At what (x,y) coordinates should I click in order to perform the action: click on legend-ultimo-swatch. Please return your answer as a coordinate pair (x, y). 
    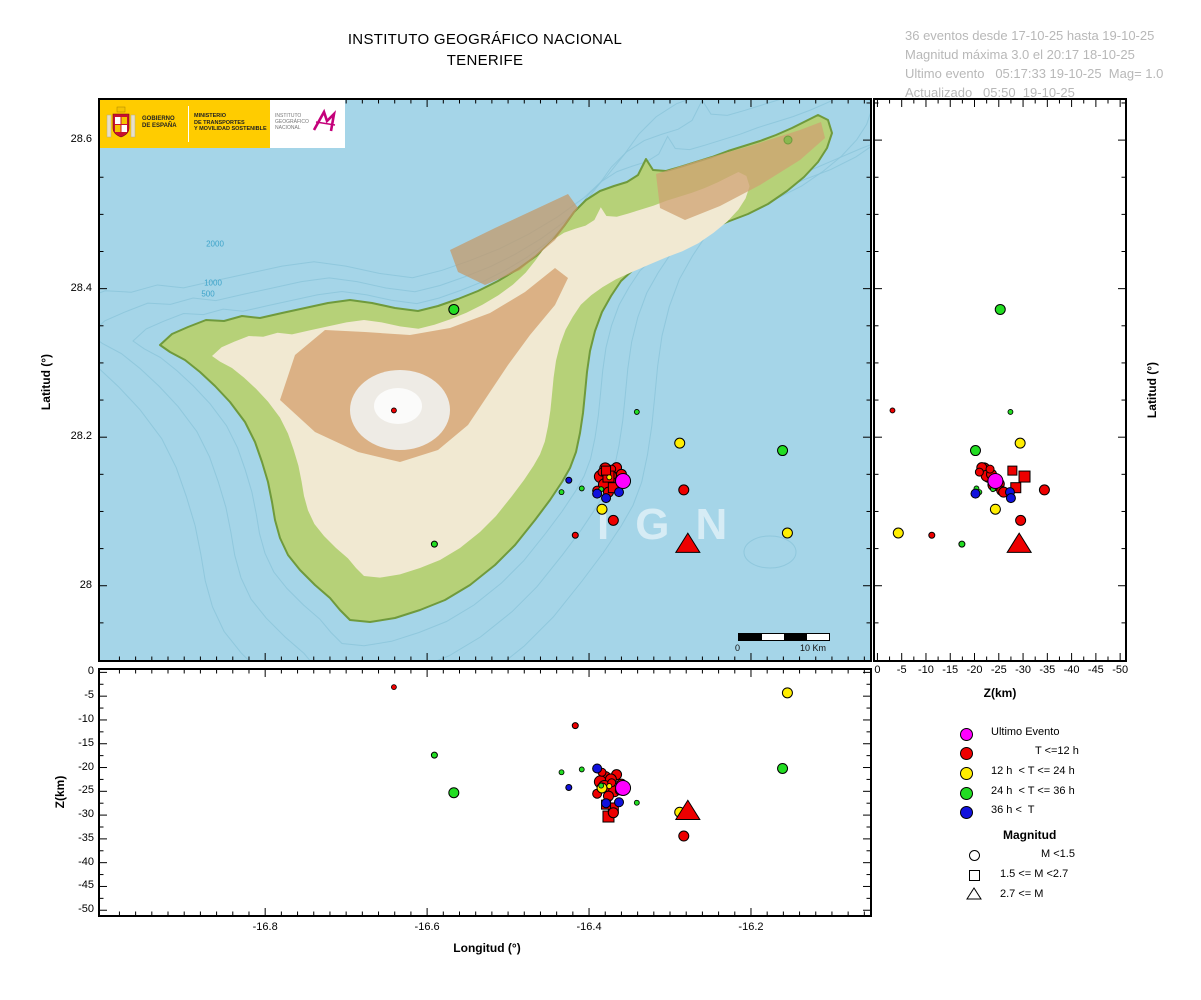
    Looking at the image, I should click on (966, 734).